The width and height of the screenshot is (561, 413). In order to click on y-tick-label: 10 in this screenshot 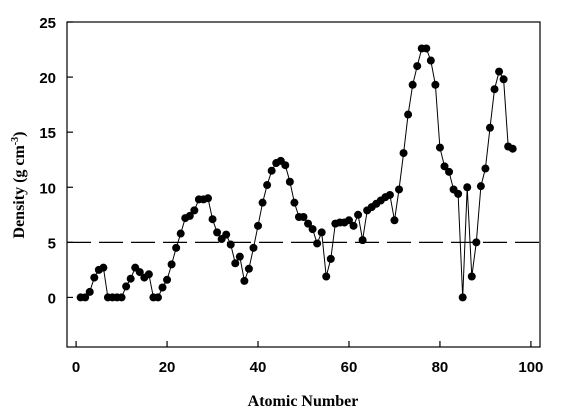, I will do `click(47, 188)`.